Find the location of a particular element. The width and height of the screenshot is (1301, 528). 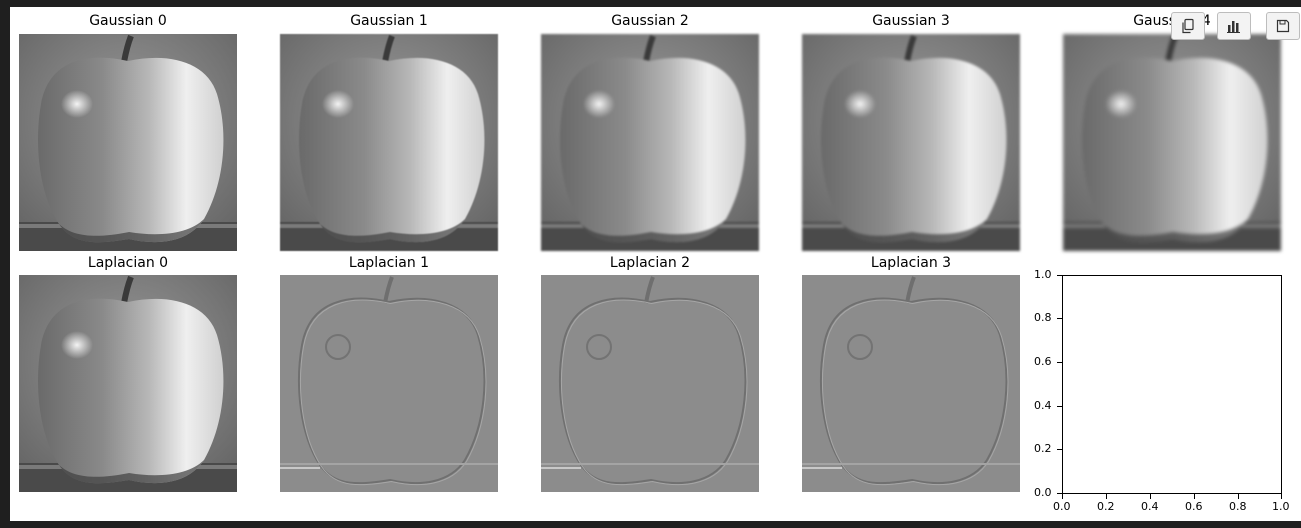

save-icon is located at coordinates (1283, 26).